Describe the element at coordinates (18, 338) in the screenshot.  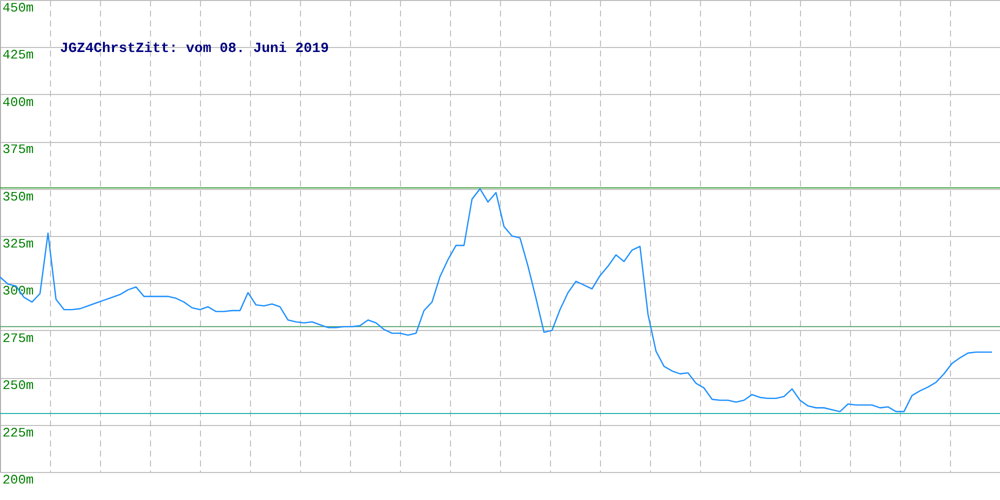
I see `y-tick-label: 275m` at that location.